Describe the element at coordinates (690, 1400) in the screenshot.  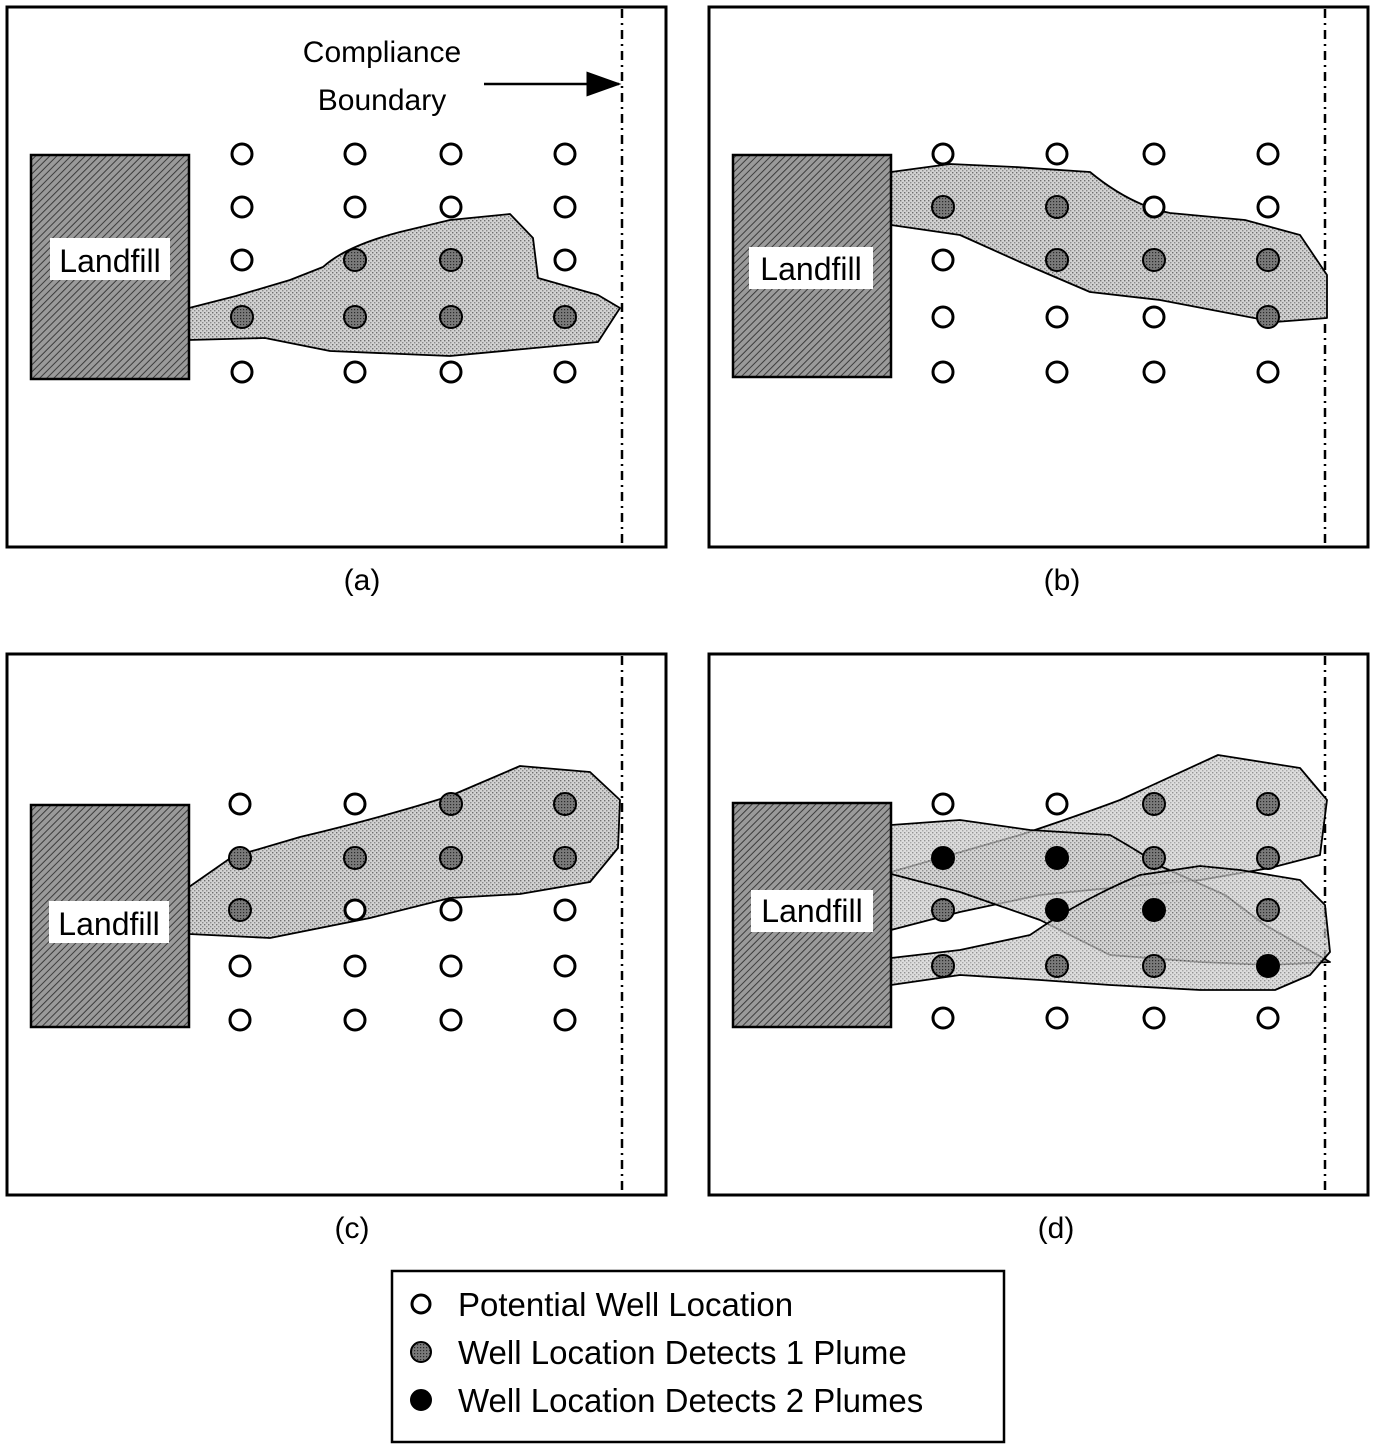
I see `legend-item-label: Well Location Detects 2 Plumes` at that location.